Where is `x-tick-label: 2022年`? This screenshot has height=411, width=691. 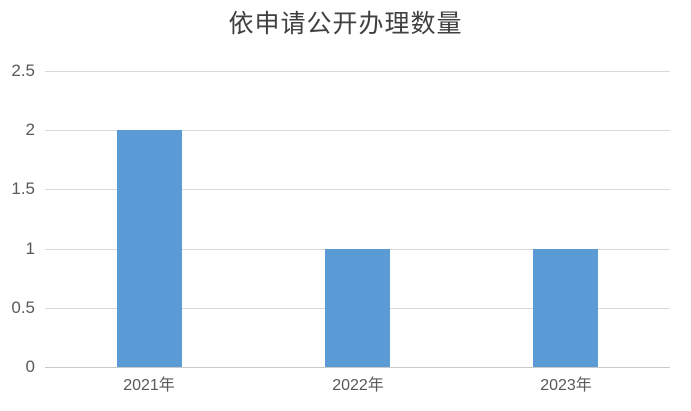
x-tick-label: 2022年 is located at coordinates (358, 385).